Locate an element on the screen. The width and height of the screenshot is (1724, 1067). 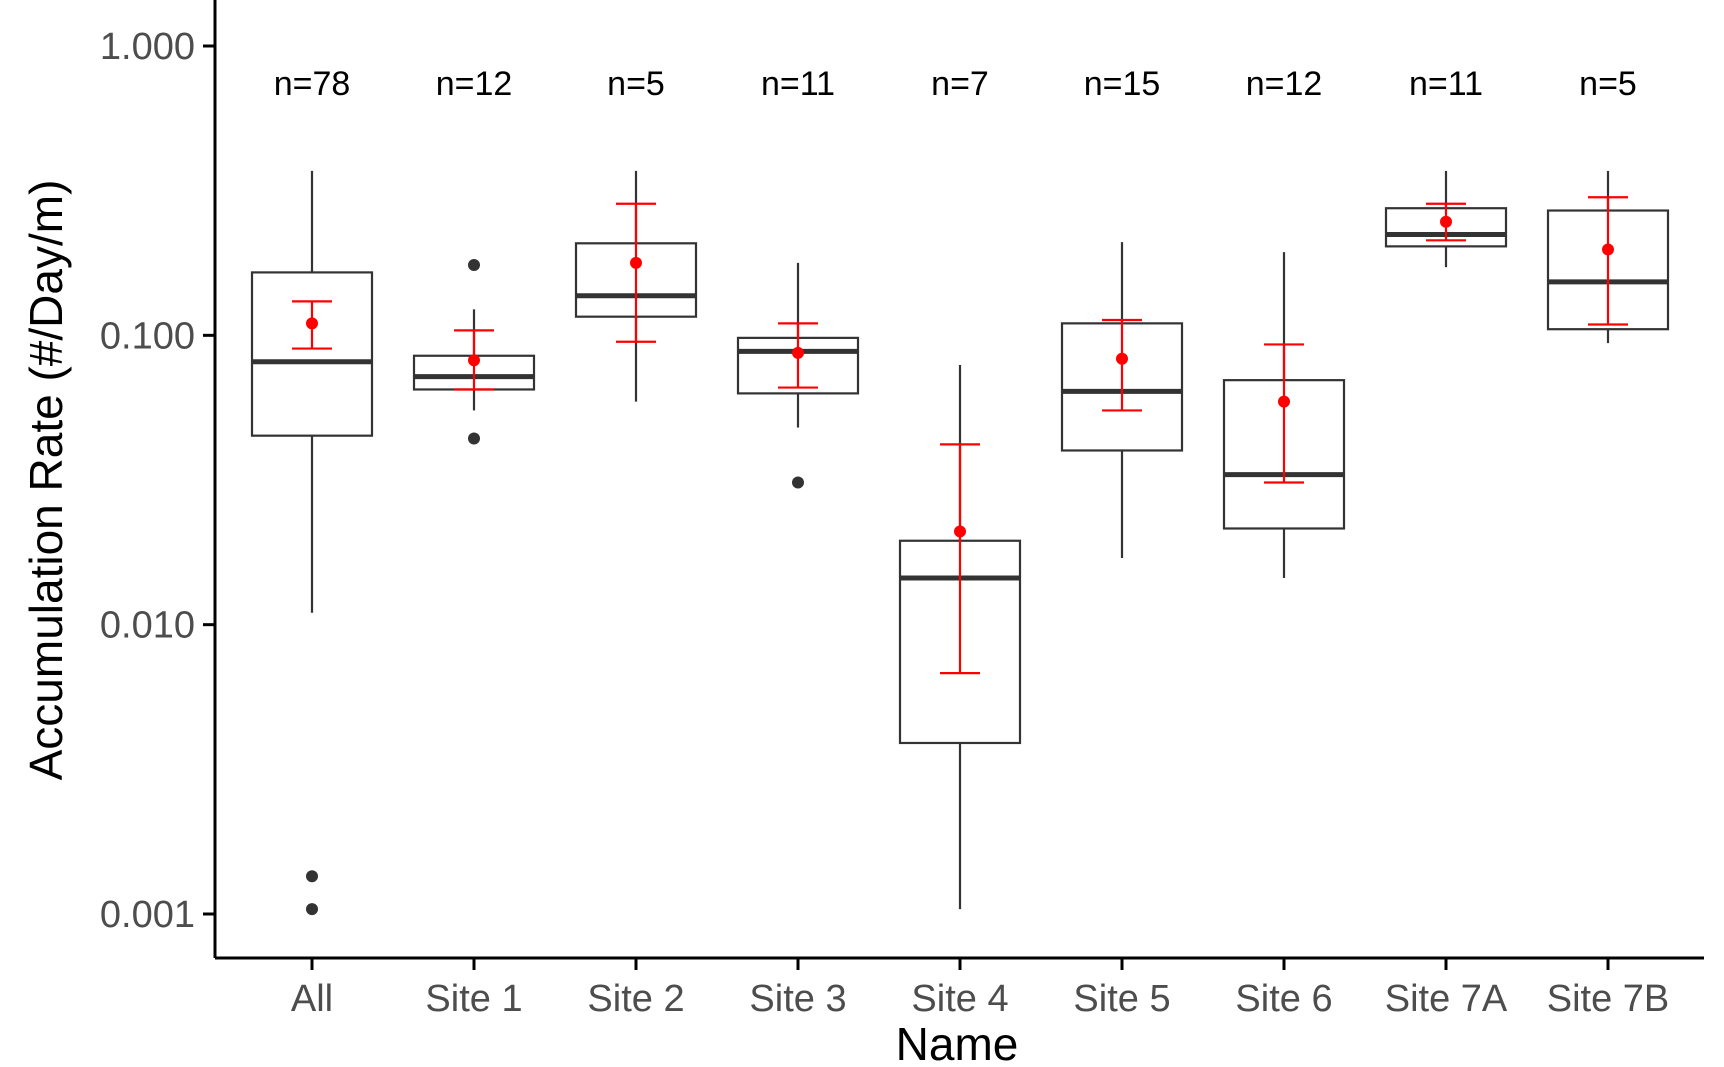
x-tick-label: Site 7B is located at coordinates (1608, 999).